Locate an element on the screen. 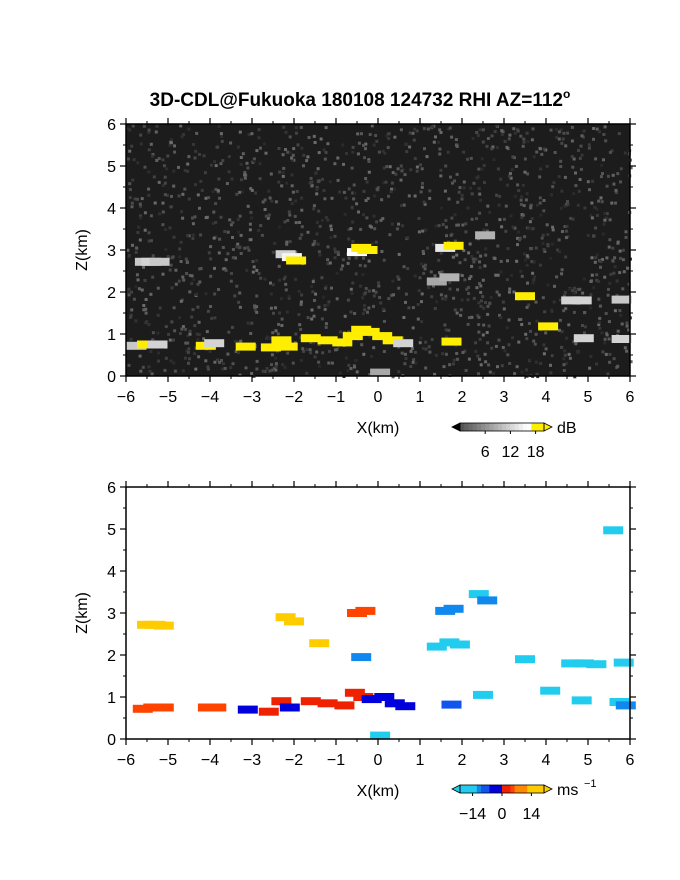 The width and height of the screenshot is (680, 880). colorbar-tick-label: 18 is located at coordinates (536, 452).